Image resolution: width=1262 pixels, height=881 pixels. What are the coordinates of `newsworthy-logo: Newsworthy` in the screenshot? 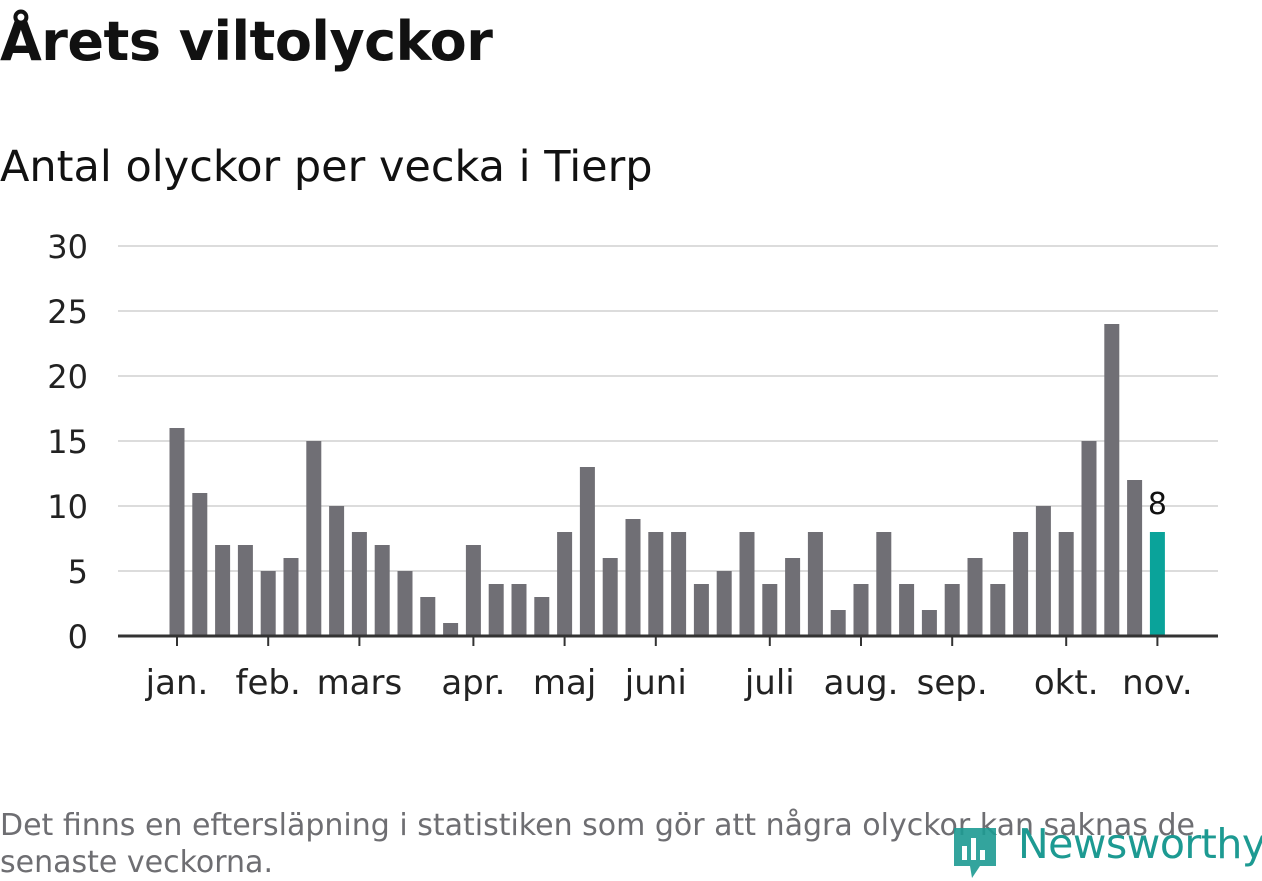 It's located at (1106, 848).